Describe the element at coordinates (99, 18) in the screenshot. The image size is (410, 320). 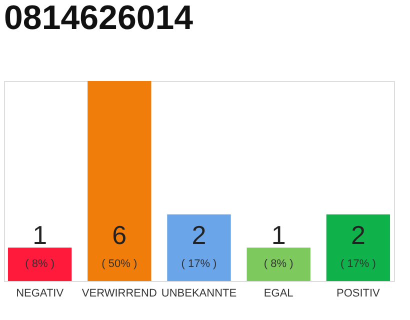
I see `chart-title: 0814626014` at that location.